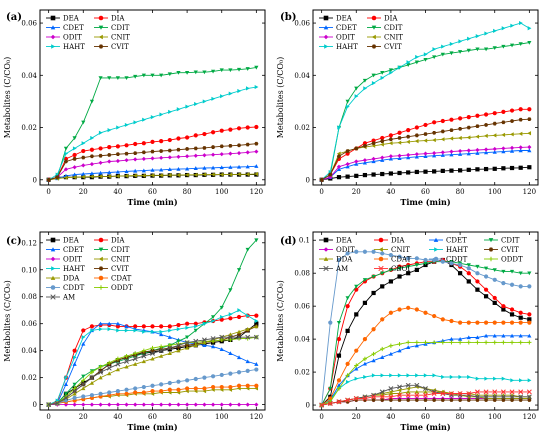 The width and height of the screenshot is (550, 445). I want to click on legend-marker-dia, so click(381, 240).